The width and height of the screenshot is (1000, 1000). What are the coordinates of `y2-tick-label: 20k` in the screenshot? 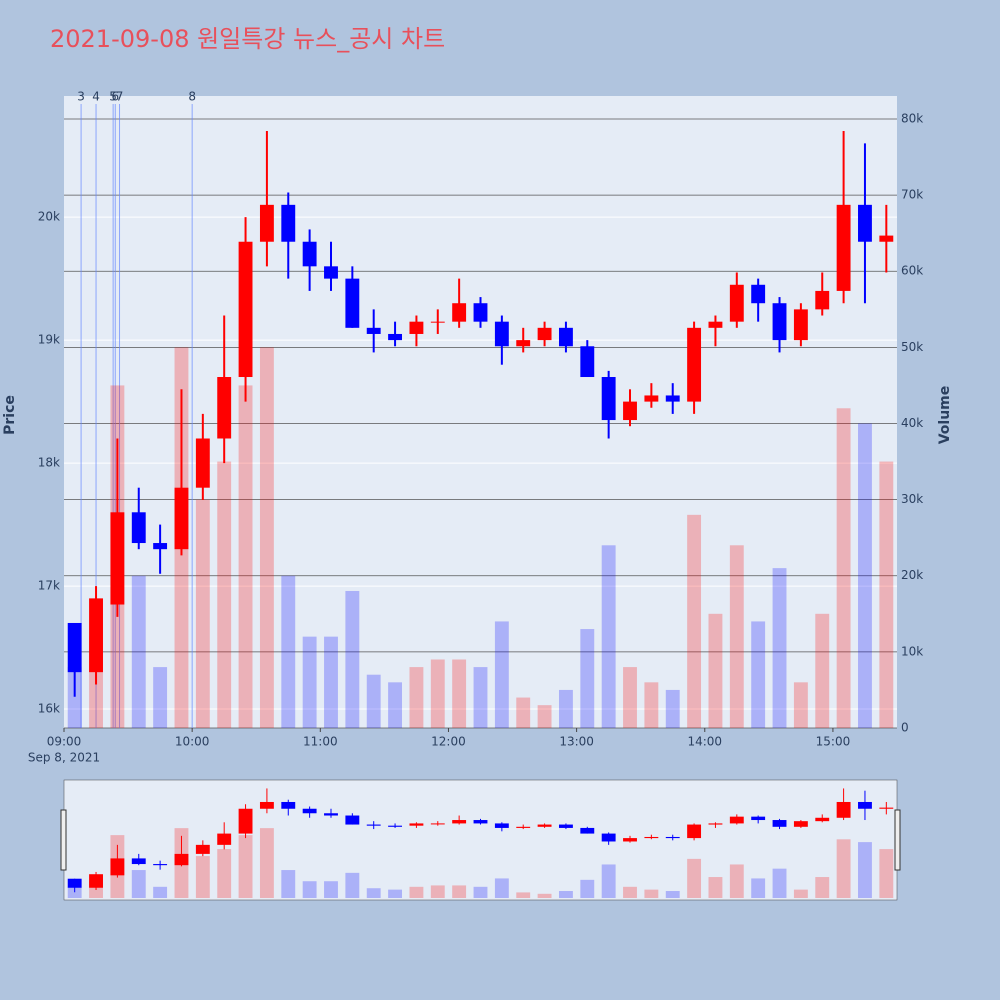 It's located at (912, 575).